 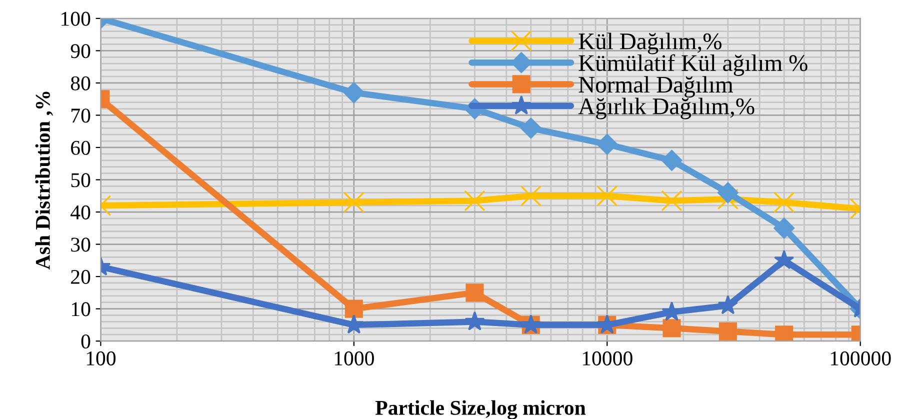 What do you see at coordinates (81, 115) in the screenshot?
I see `y-tick-label: 70` at bounding box center [81, 115].